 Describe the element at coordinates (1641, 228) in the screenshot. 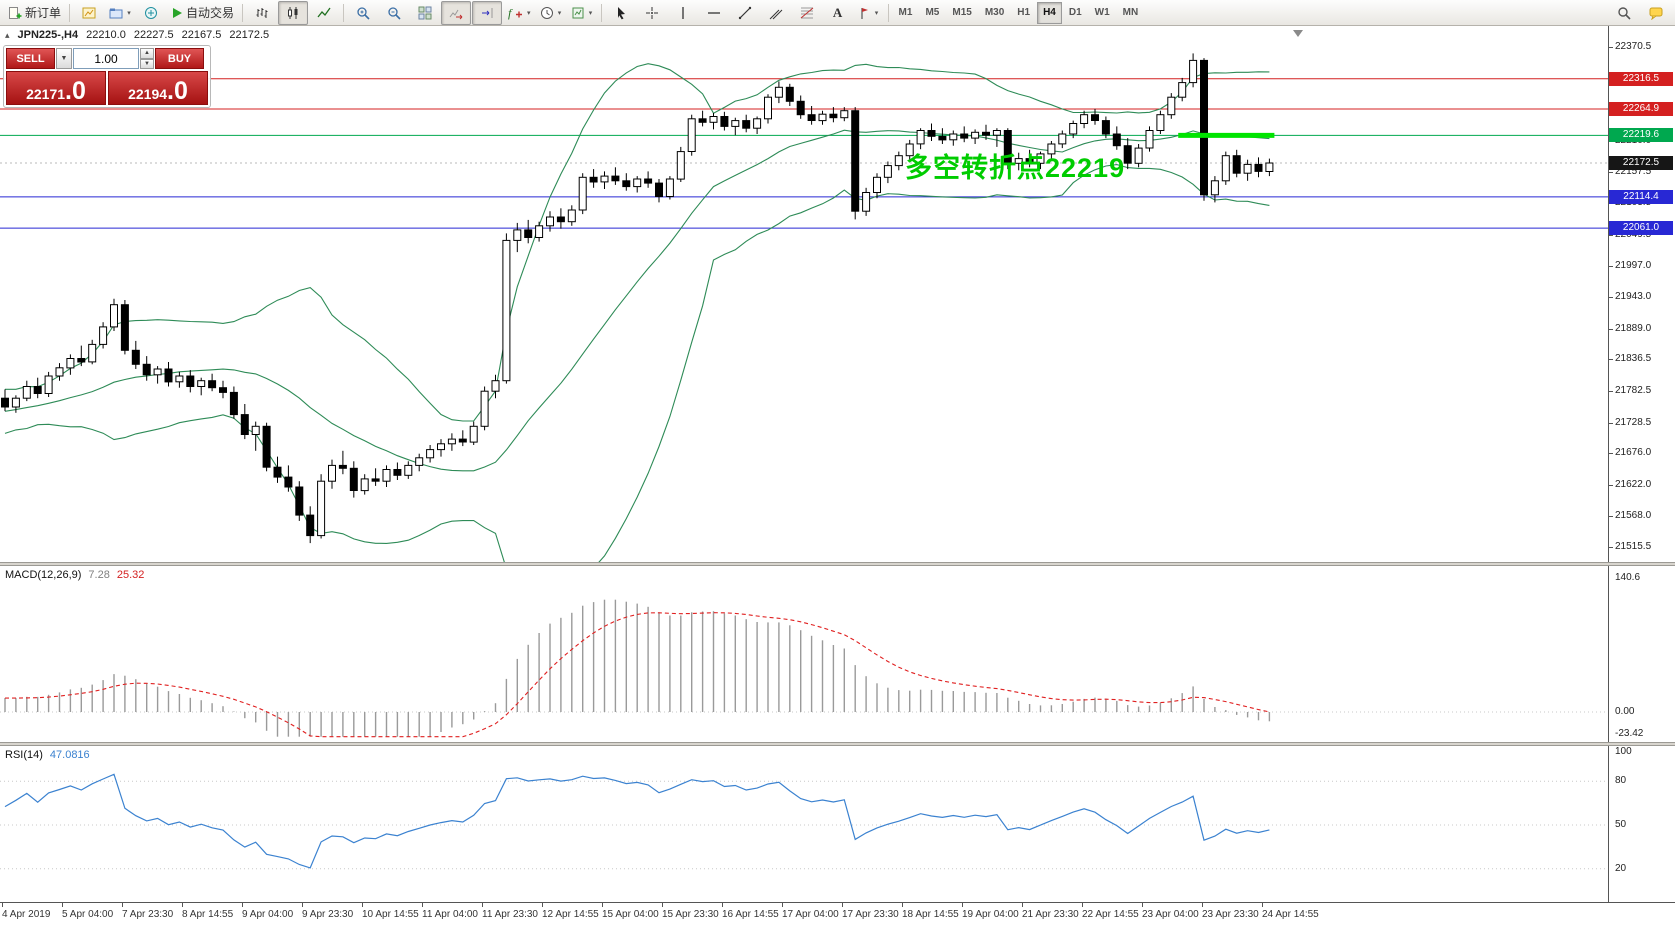

I see `price-line-badge: 22061.0` at that location.